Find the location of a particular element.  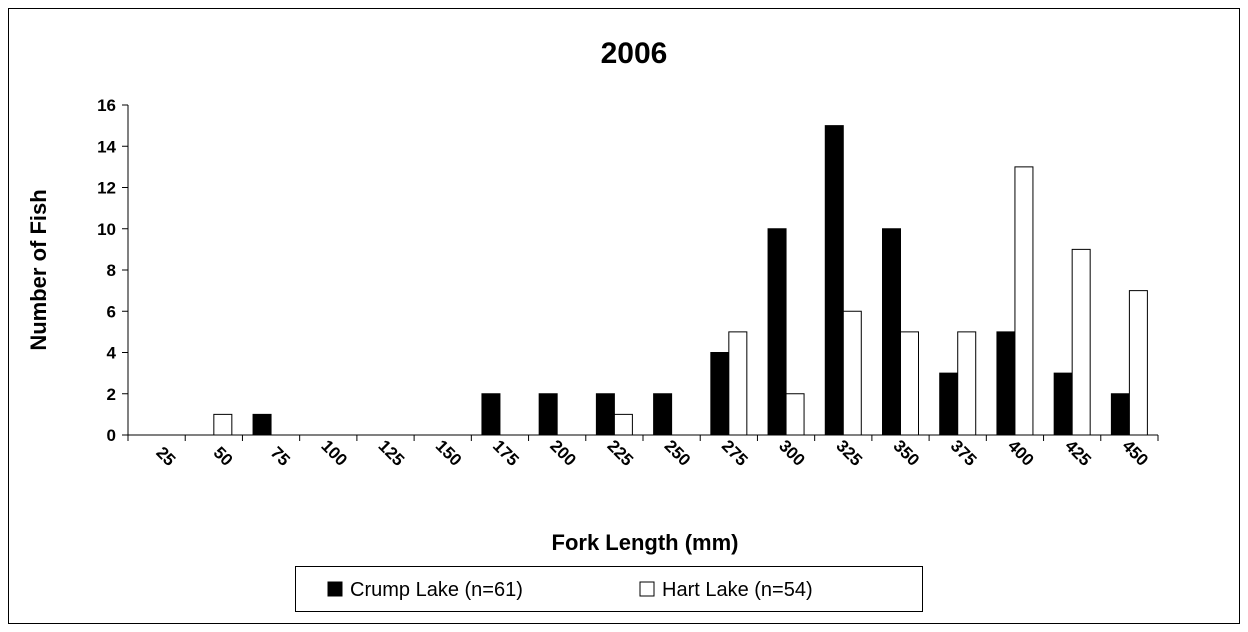

legend-box is located at coordinates (609, 589).